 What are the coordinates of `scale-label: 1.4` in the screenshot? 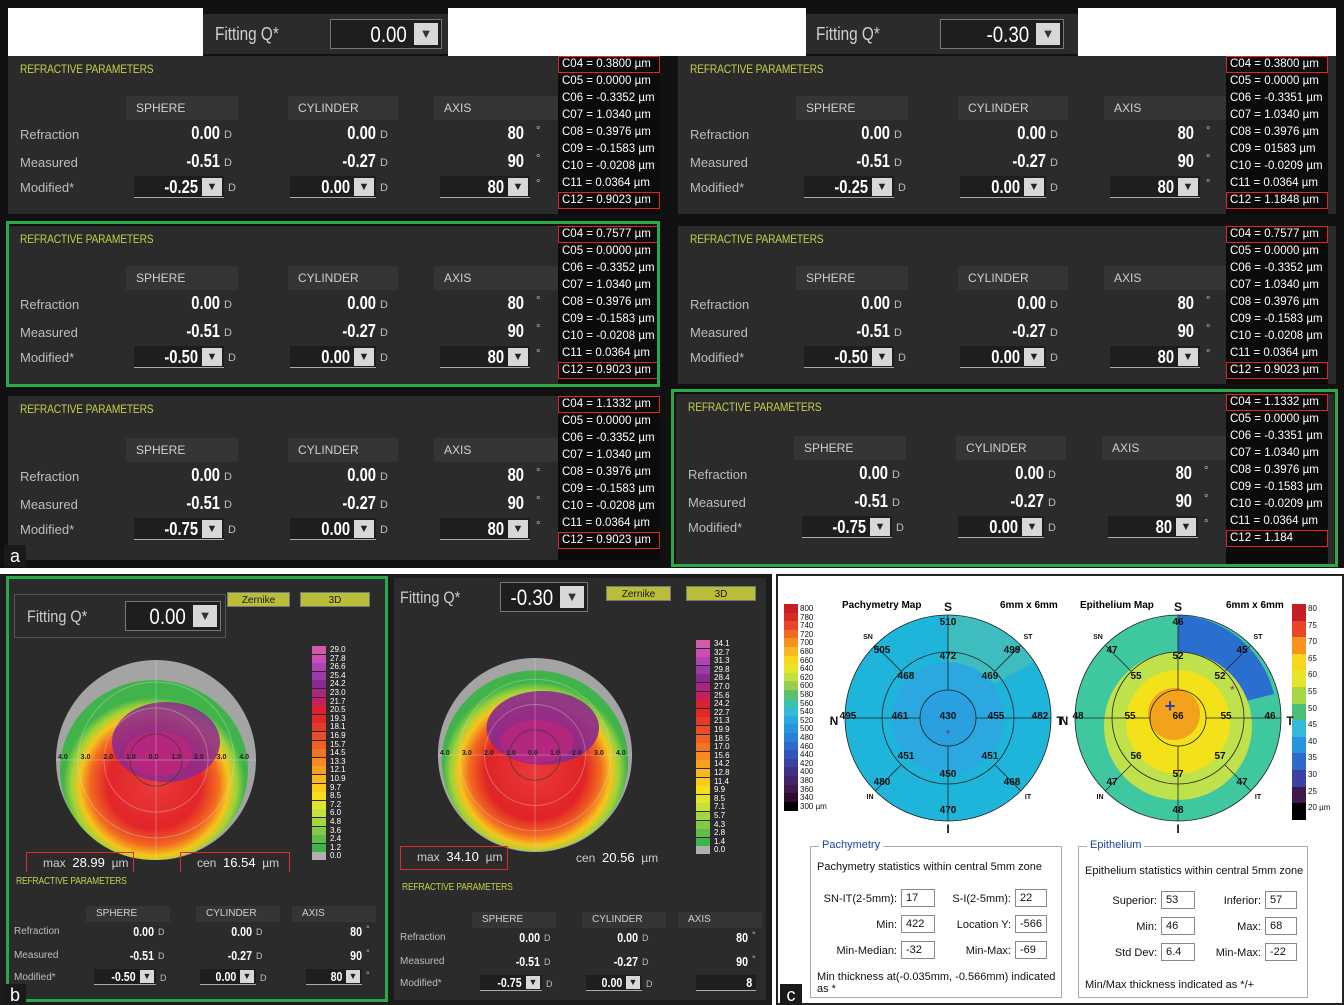 It's located at (720, 841).